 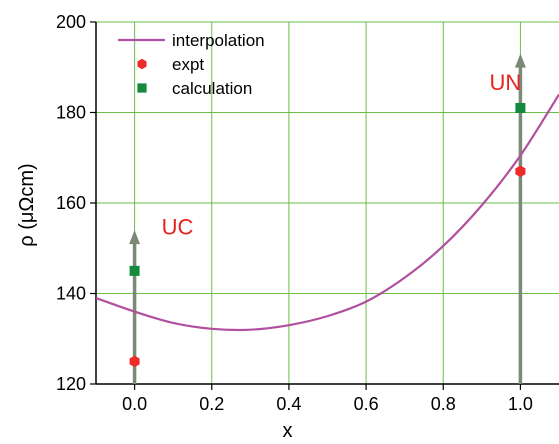 What do you see at coordinates (188, 64) in the screenshot?
I see `legend-label-expt: expt` at bounding box center [188, 64].